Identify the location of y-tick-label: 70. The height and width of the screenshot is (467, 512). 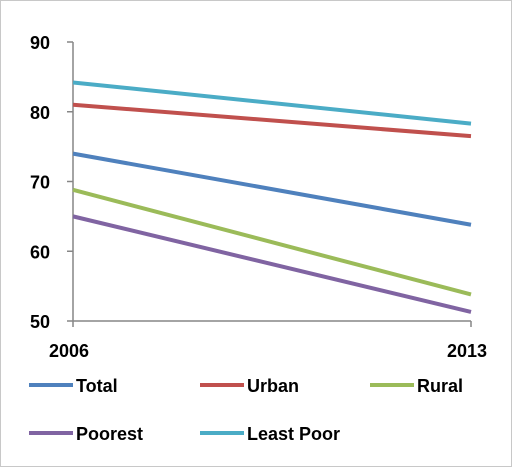
(40, 183).